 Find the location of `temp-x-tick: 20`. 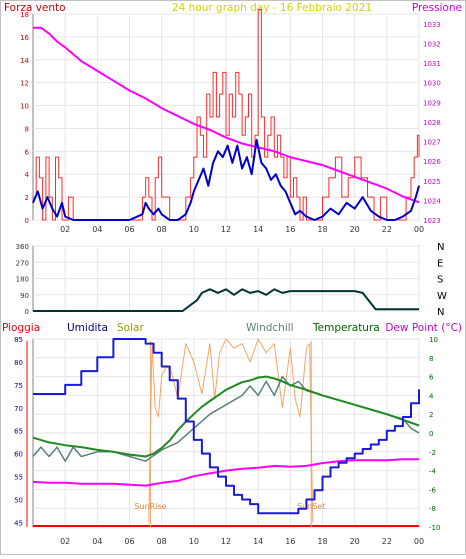

temp-x-tick: 20 is located at coordinates (355, 541).